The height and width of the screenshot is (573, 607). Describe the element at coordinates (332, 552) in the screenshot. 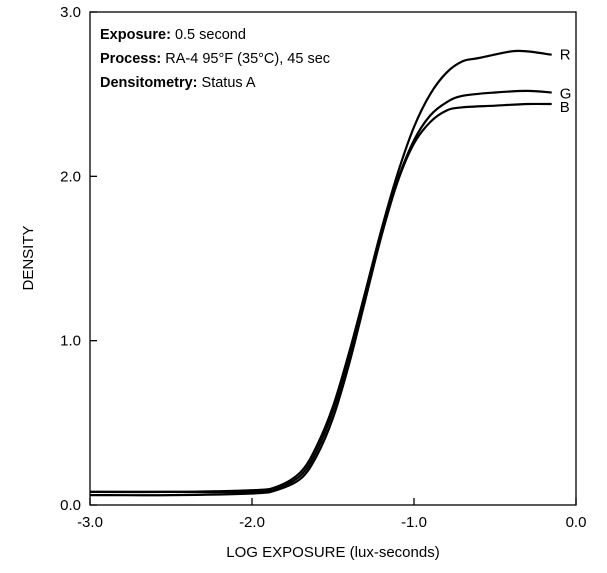

I see `x-axis-label: LOG EXPOSURE (lux-seconds)` at that location.